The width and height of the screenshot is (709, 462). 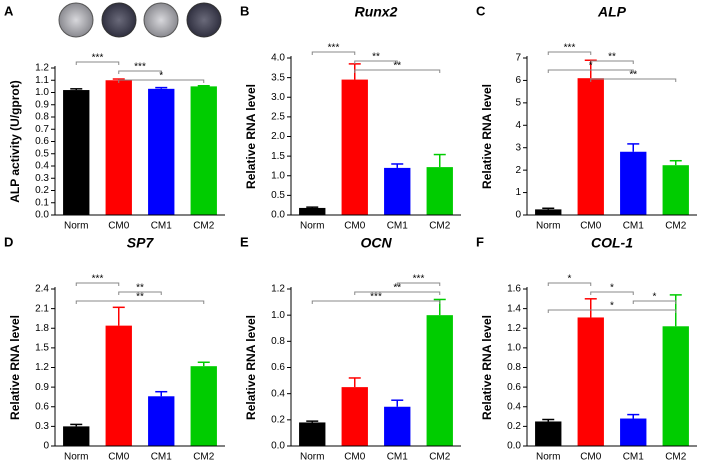 I want to click on chart-title: Runx2, so click(x=376, y=12).